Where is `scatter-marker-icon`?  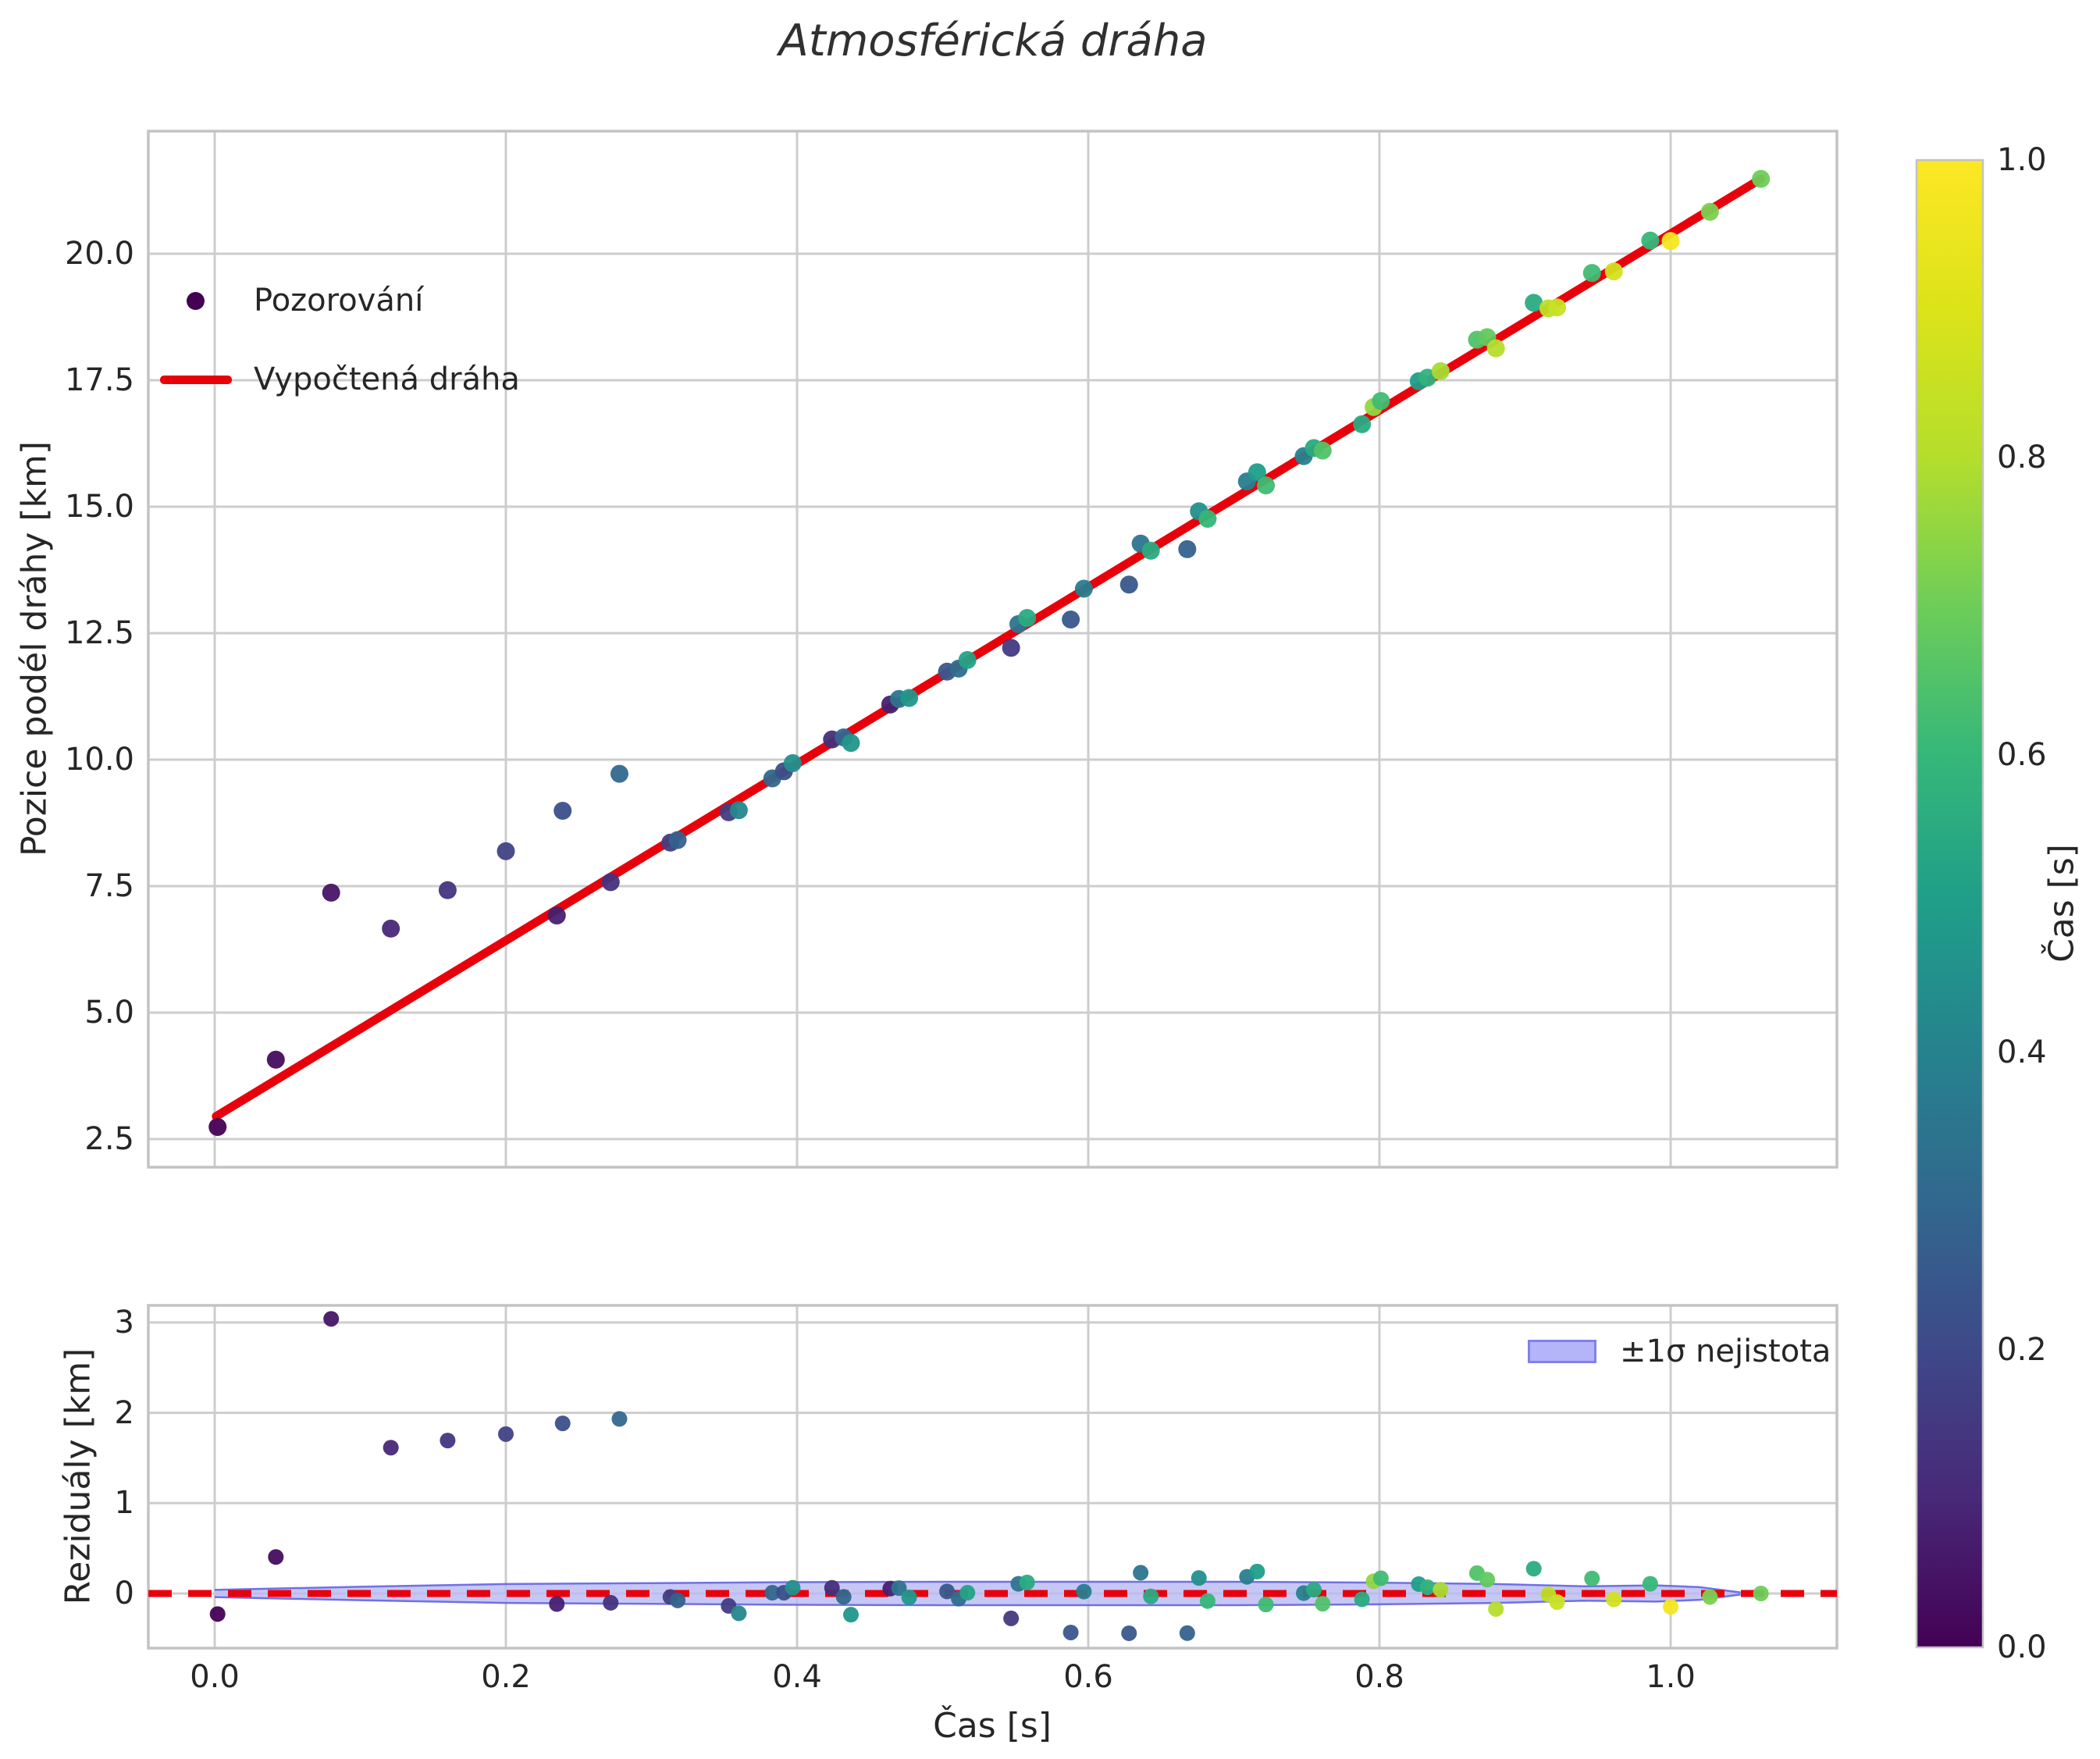 scatter-marker-icon is located at coordinates (196, 300).